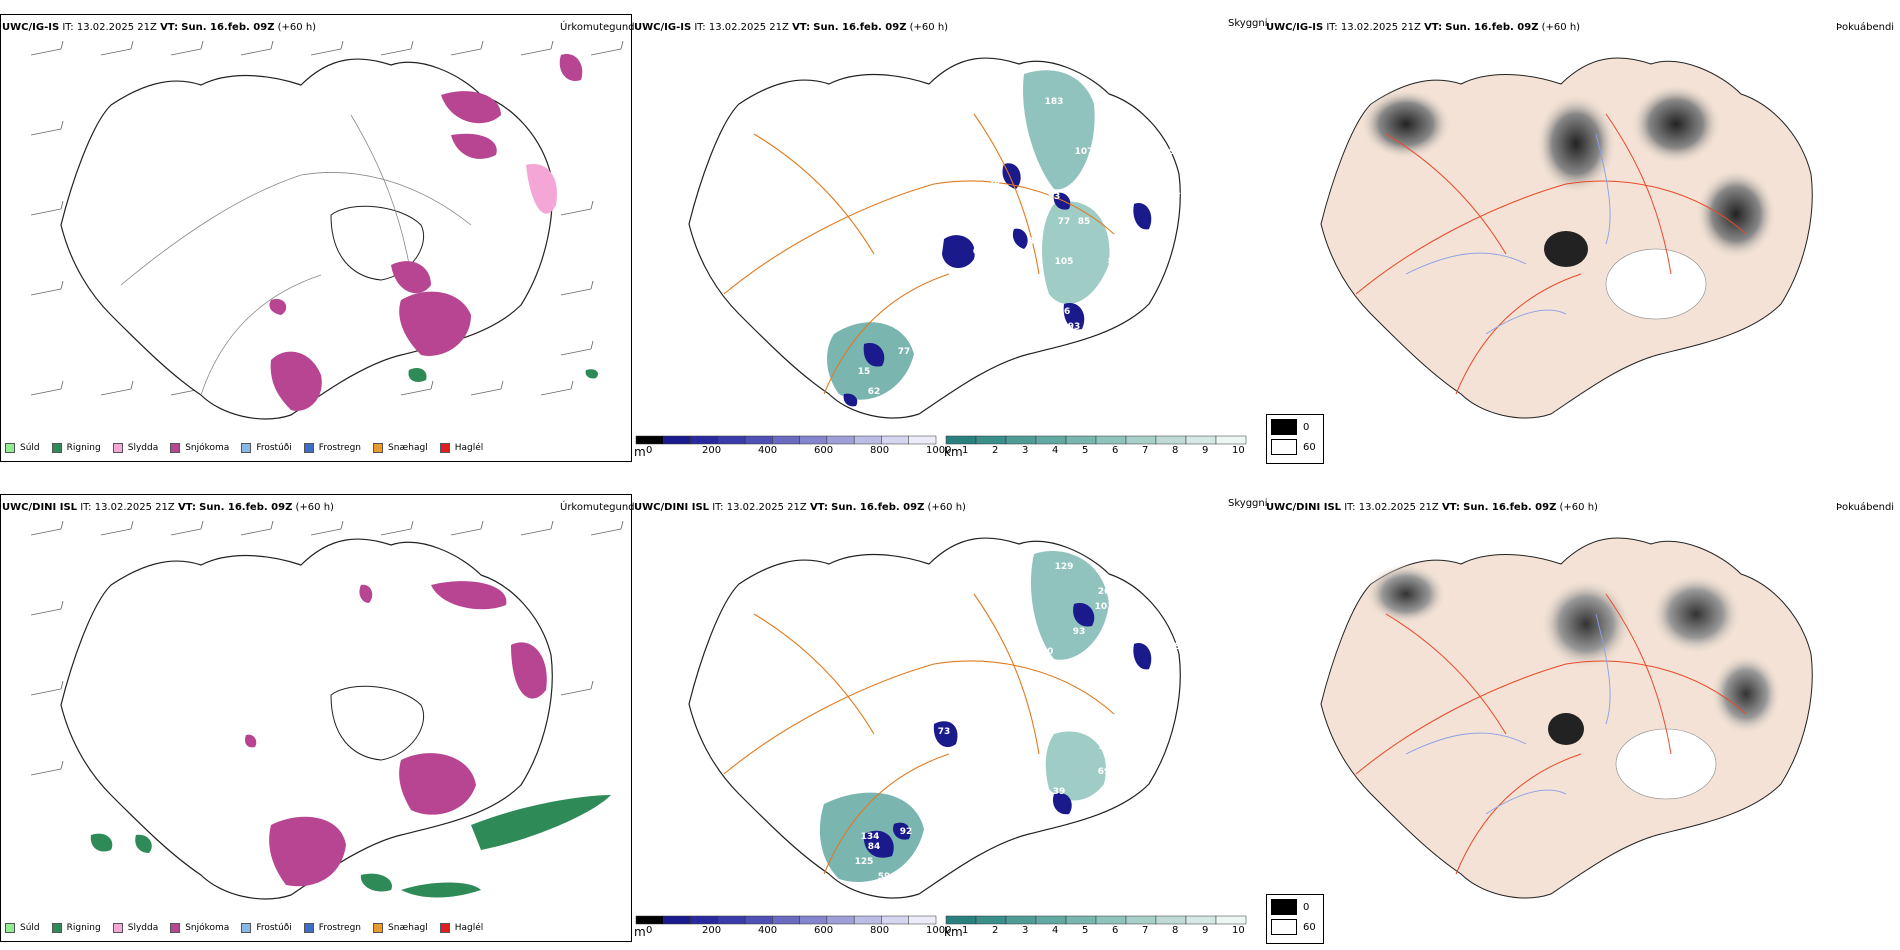 The width and height of the screenshot is (1900, 950). Describe the element at coordinates (1865, 507) in the screenshot. I see `title-fog-bottom: Þokuábendi` at that location.